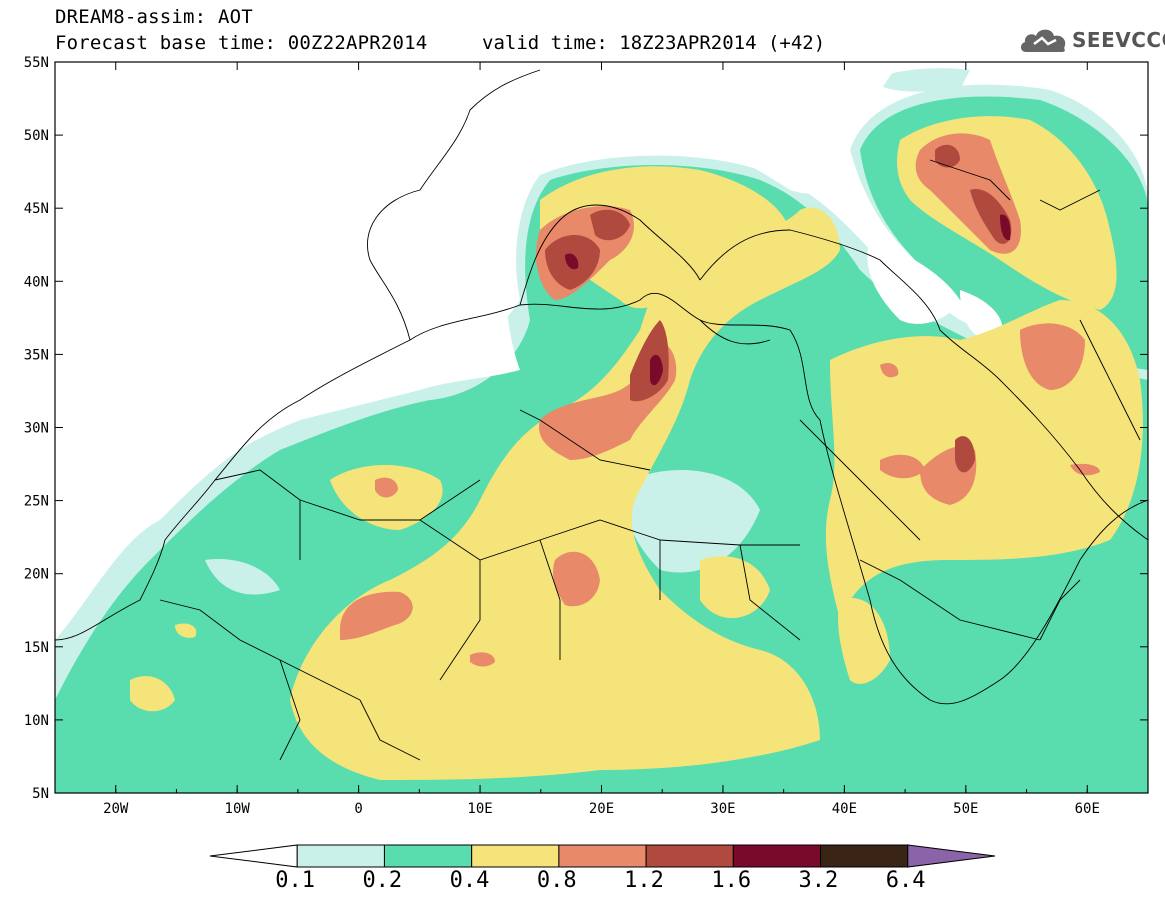 The image size is (1165, 905). What do you see at coordinates (40, 794) in the screenshot?
I see `lat-label: 5N` at bounding box center [40, 794].